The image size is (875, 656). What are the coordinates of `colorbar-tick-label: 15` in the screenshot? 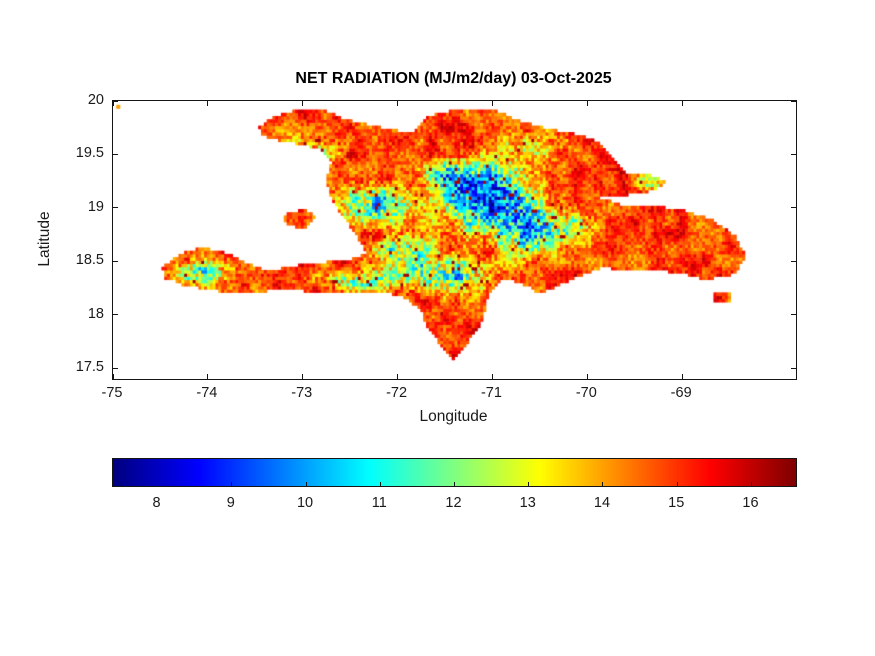 It's located at (676, 503).